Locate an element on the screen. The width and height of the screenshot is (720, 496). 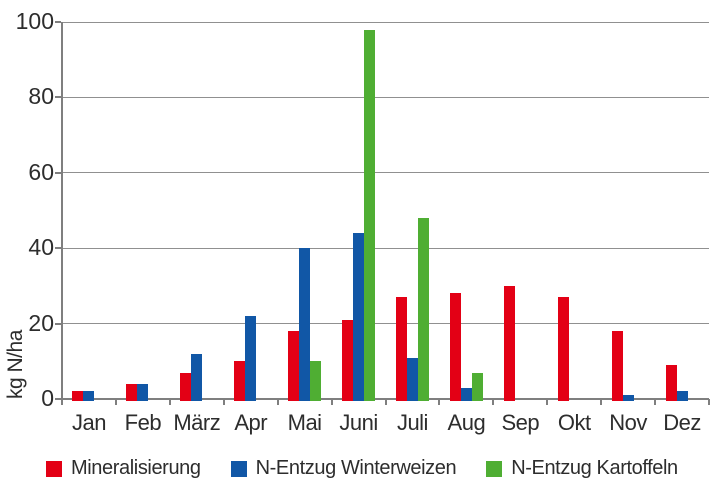
x-tick-label: Nov is located at coordinates (628, 422).